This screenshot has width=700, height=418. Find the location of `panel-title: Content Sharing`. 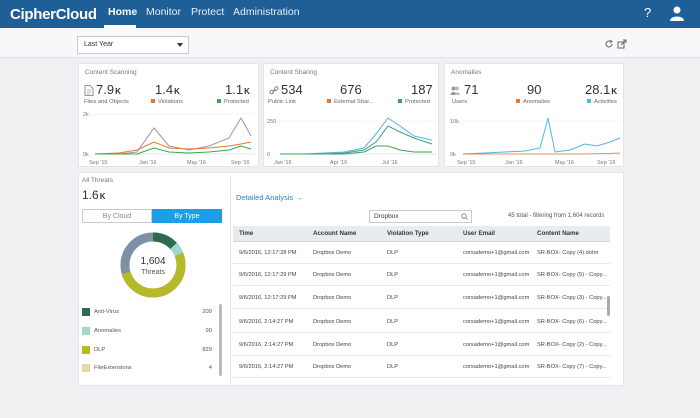

panel-title: Content Sharing is located at coordinates (293, 72).